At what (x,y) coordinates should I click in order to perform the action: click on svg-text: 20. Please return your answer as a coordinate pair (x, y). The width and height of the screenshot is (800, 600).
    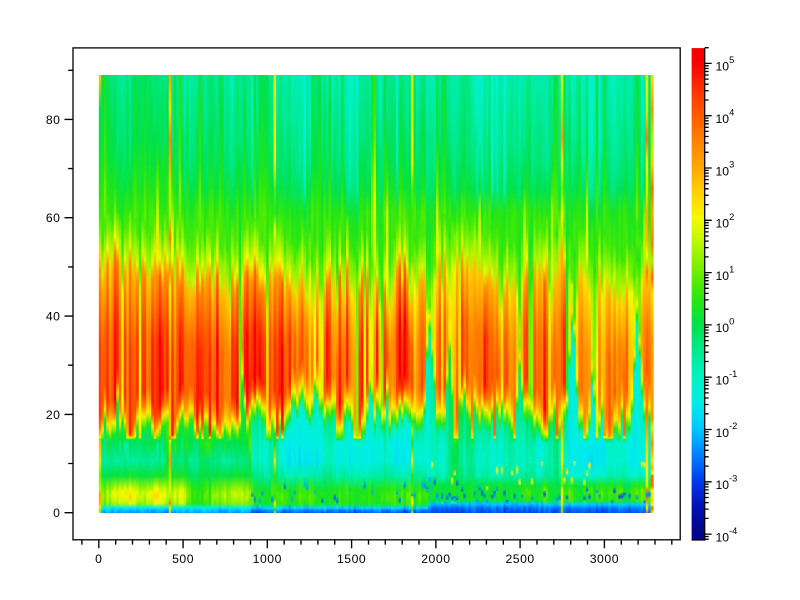
    Looking at the image, I should click on (53, 415).